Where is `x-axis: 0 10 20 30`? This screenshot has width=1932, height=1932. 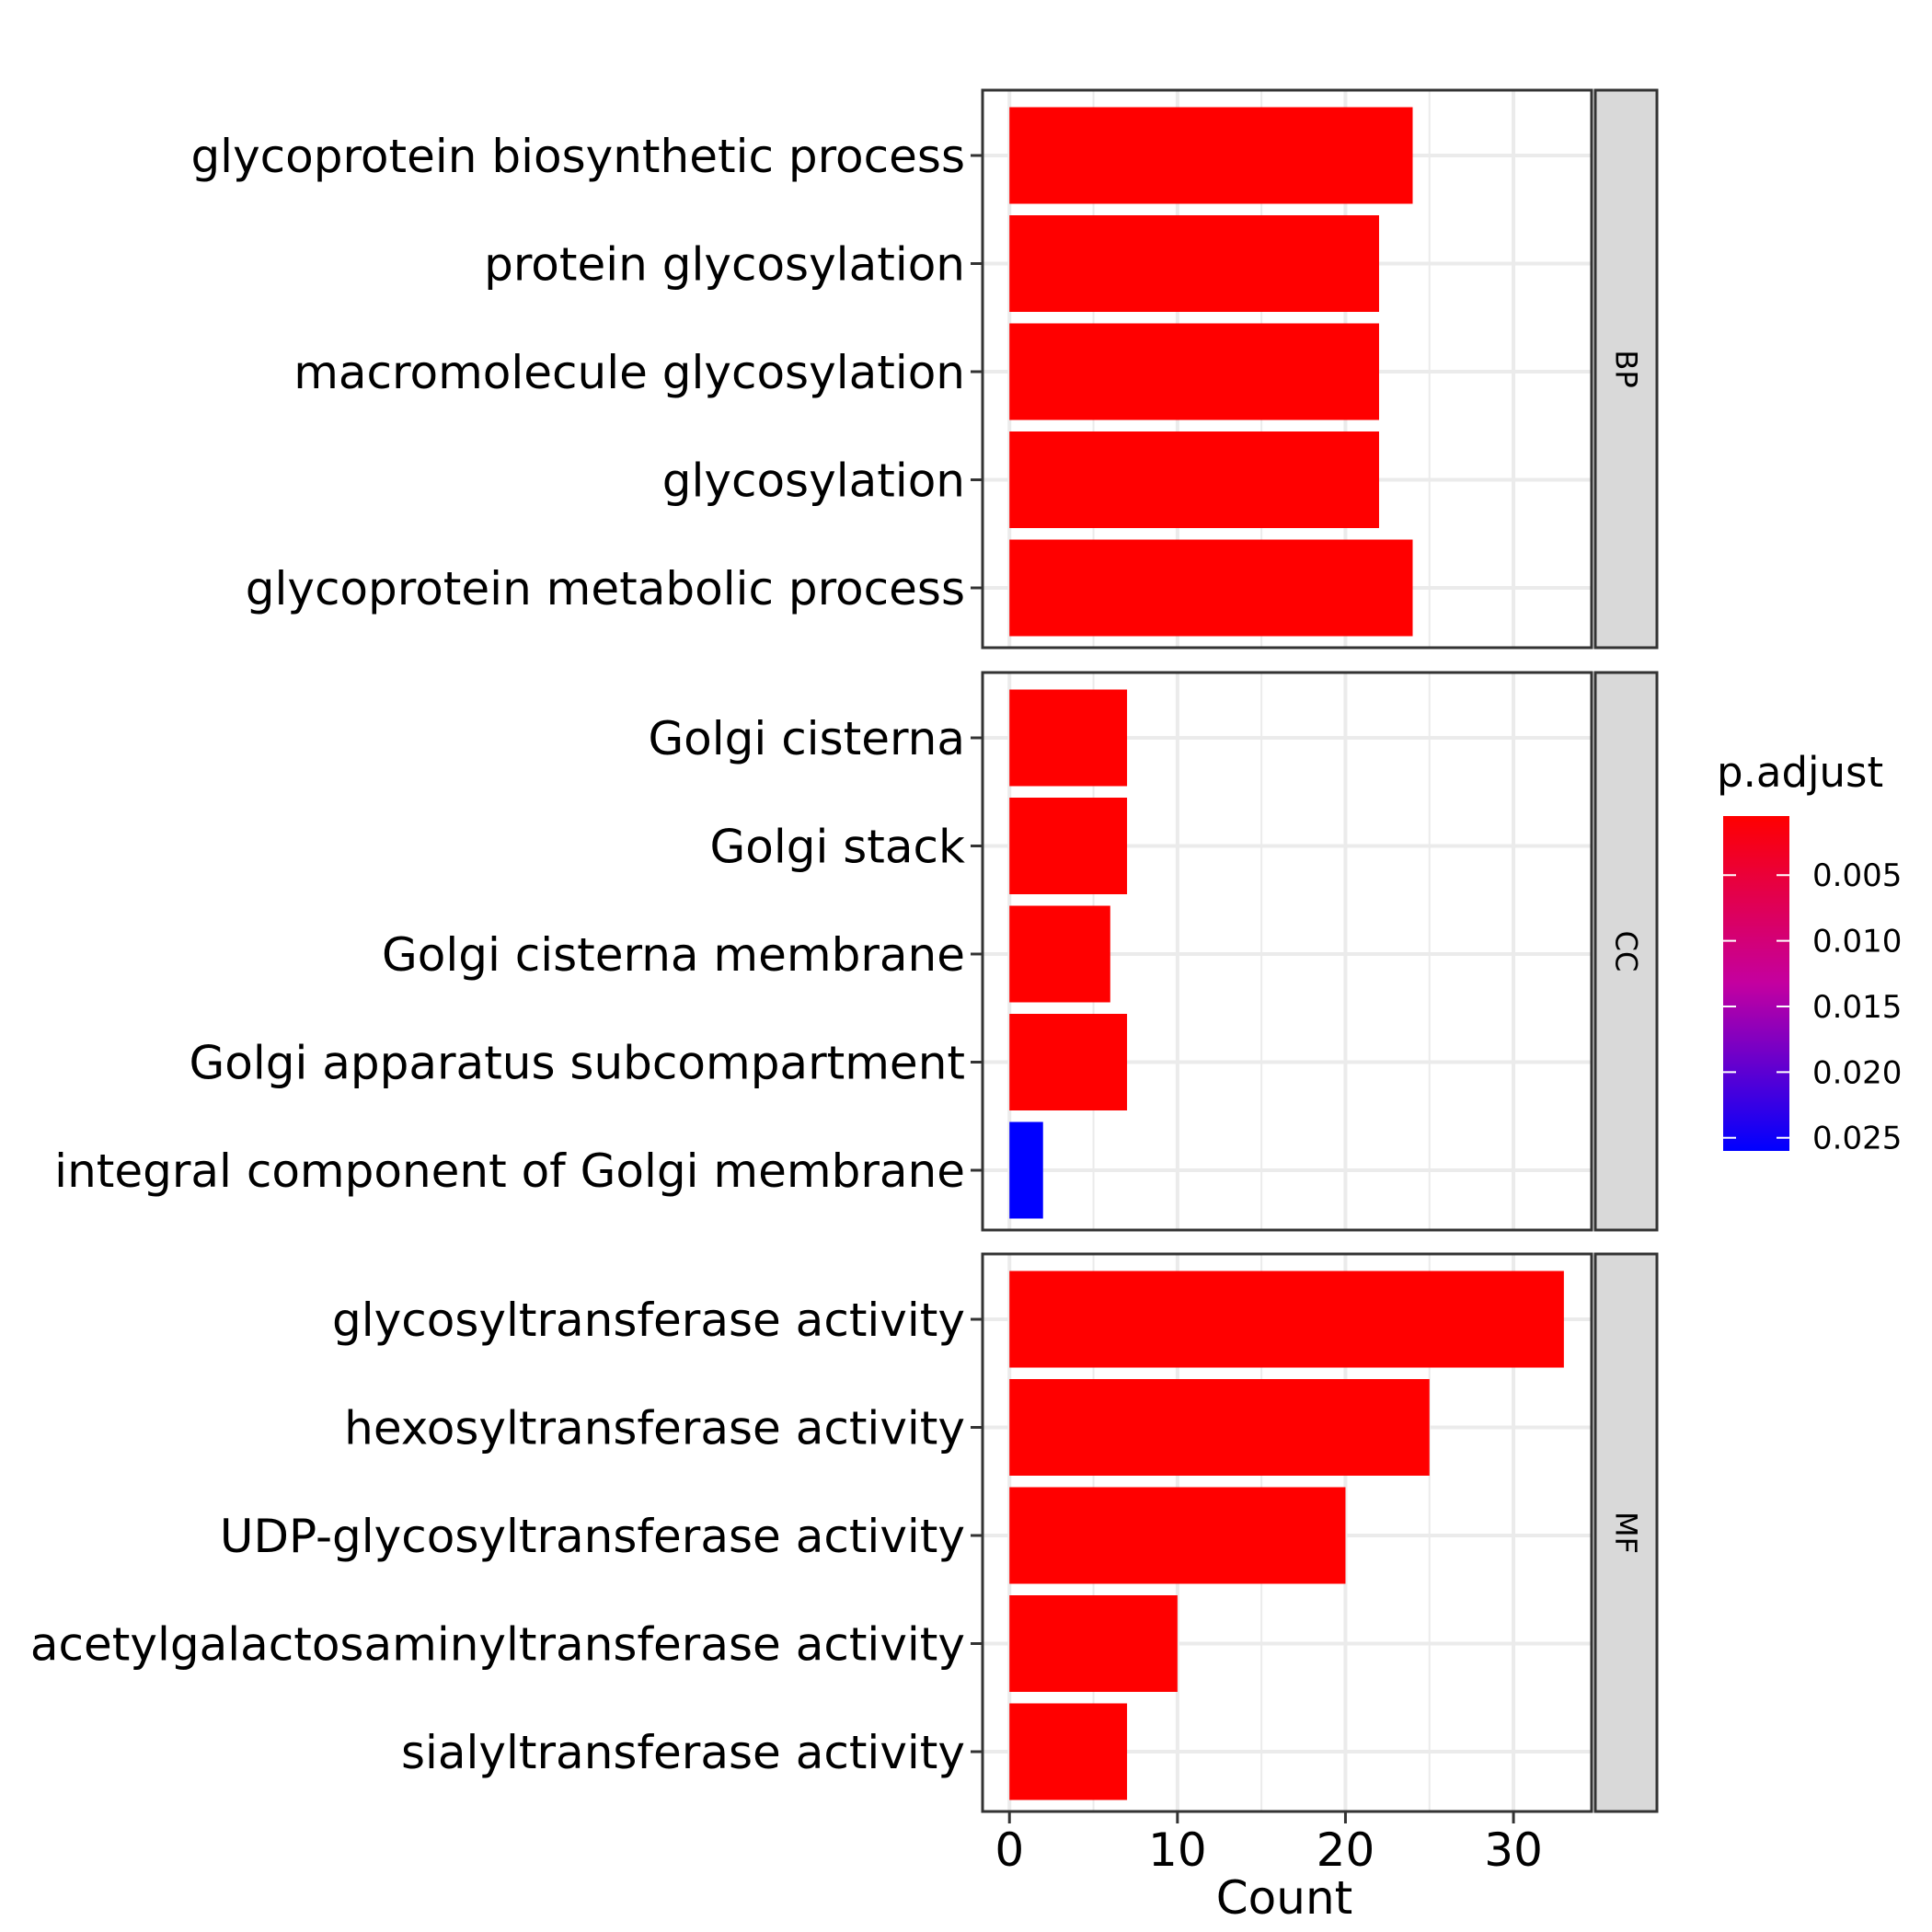 x-axis: 0 10 20 30 is located at coordinates (1269, 1844).